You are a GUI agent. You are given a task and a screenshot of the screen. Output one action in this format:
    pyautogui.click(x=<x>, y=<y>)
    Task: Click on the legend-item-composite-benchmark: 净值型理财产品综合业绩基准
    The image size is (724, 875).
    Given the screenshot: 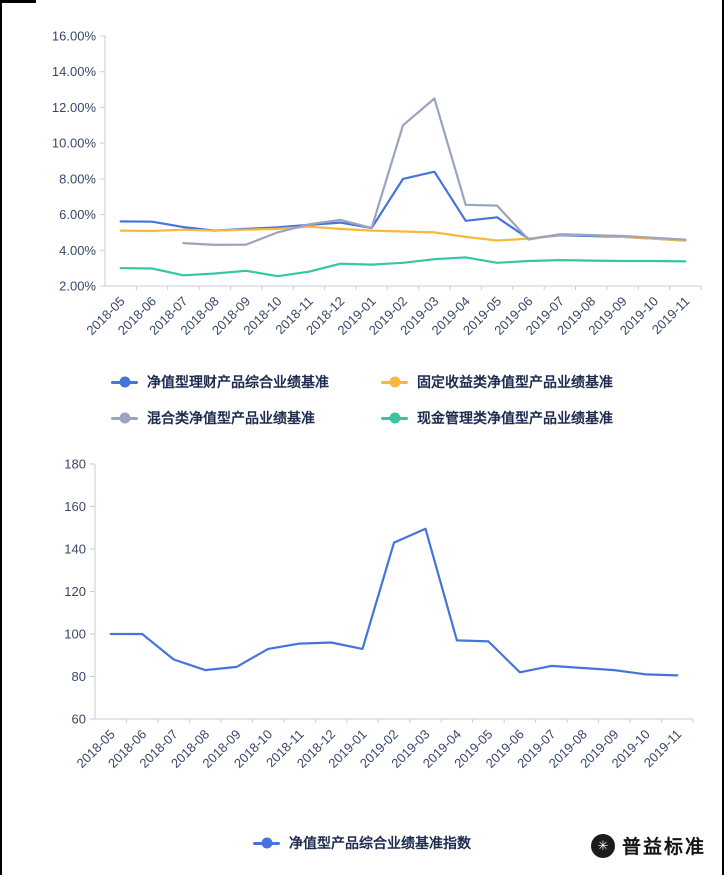 What is the action you would take?
    pyautogui.click(x=220, y=382)
    